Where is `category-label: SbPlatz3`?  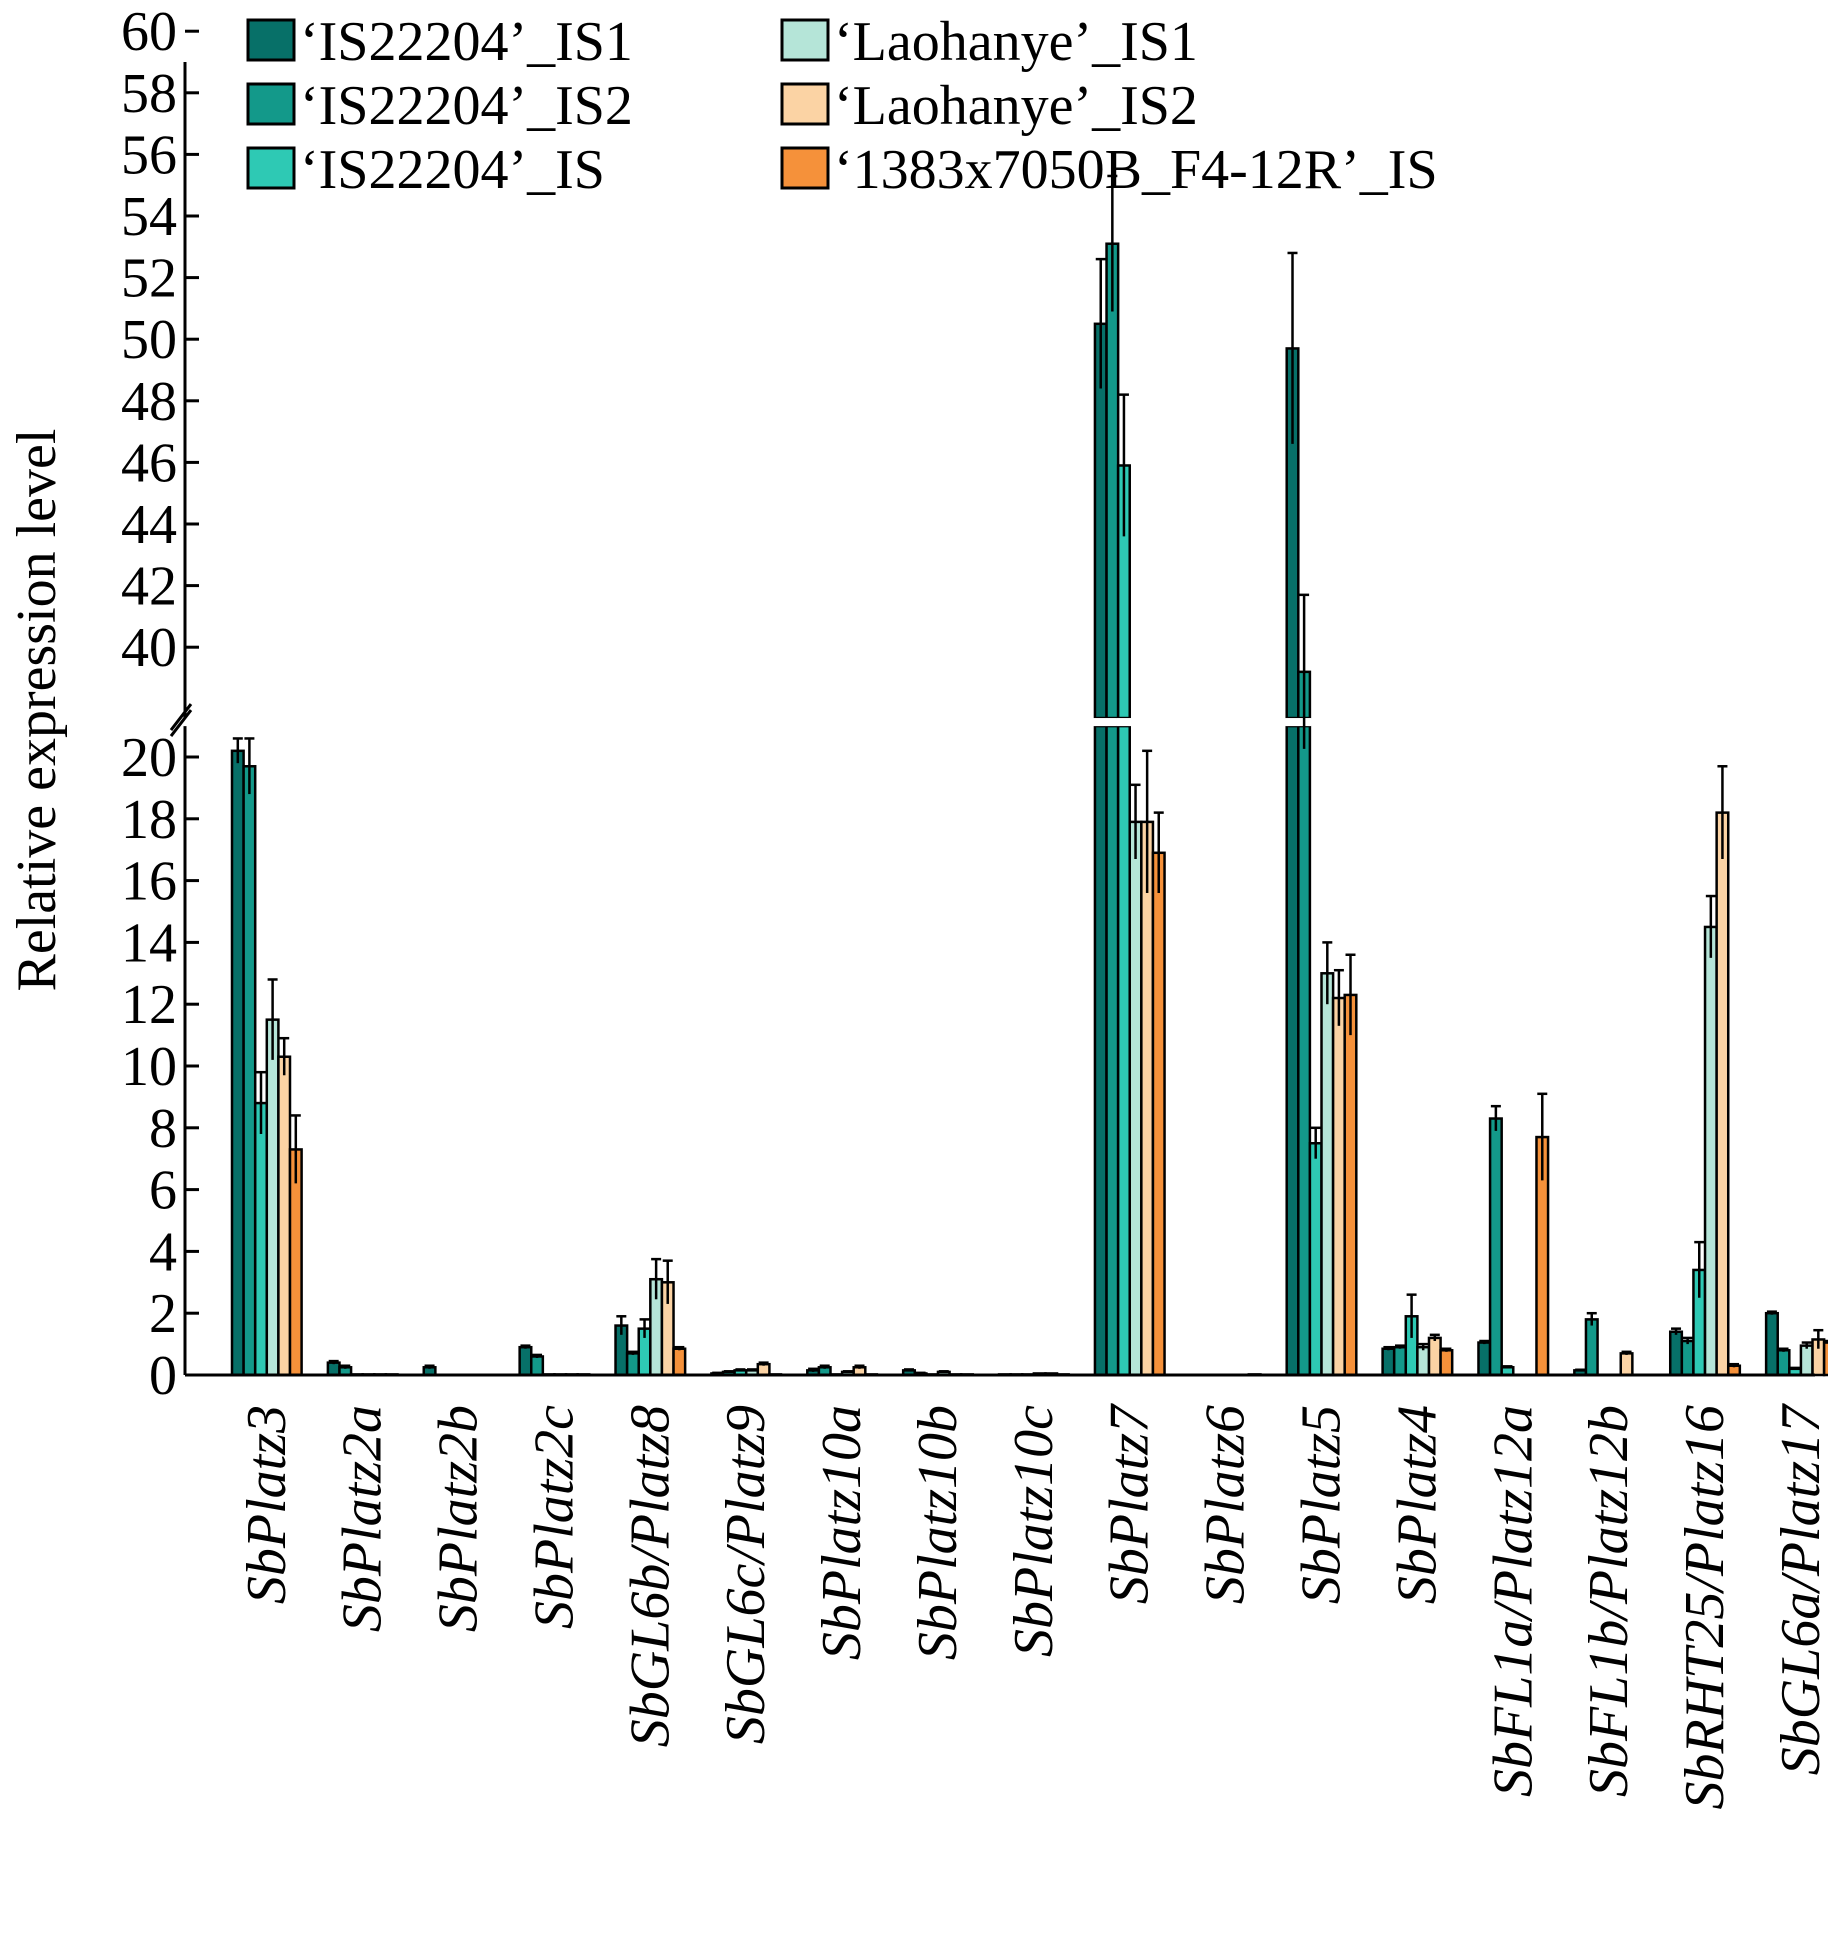
category-label: SbPlatz3 is located at coordinates (267, 1504).